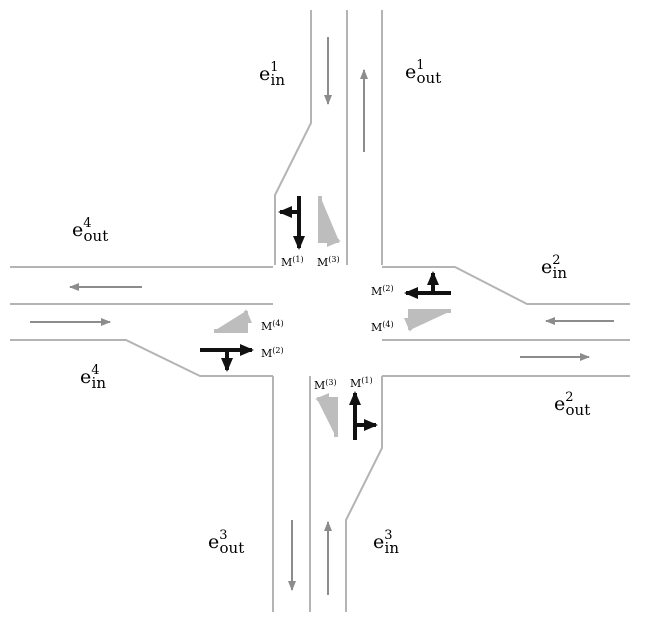  Describe the element at coordinates (572, 404) in the screenshot. I see `label-e2-out: e2 out` at that location.